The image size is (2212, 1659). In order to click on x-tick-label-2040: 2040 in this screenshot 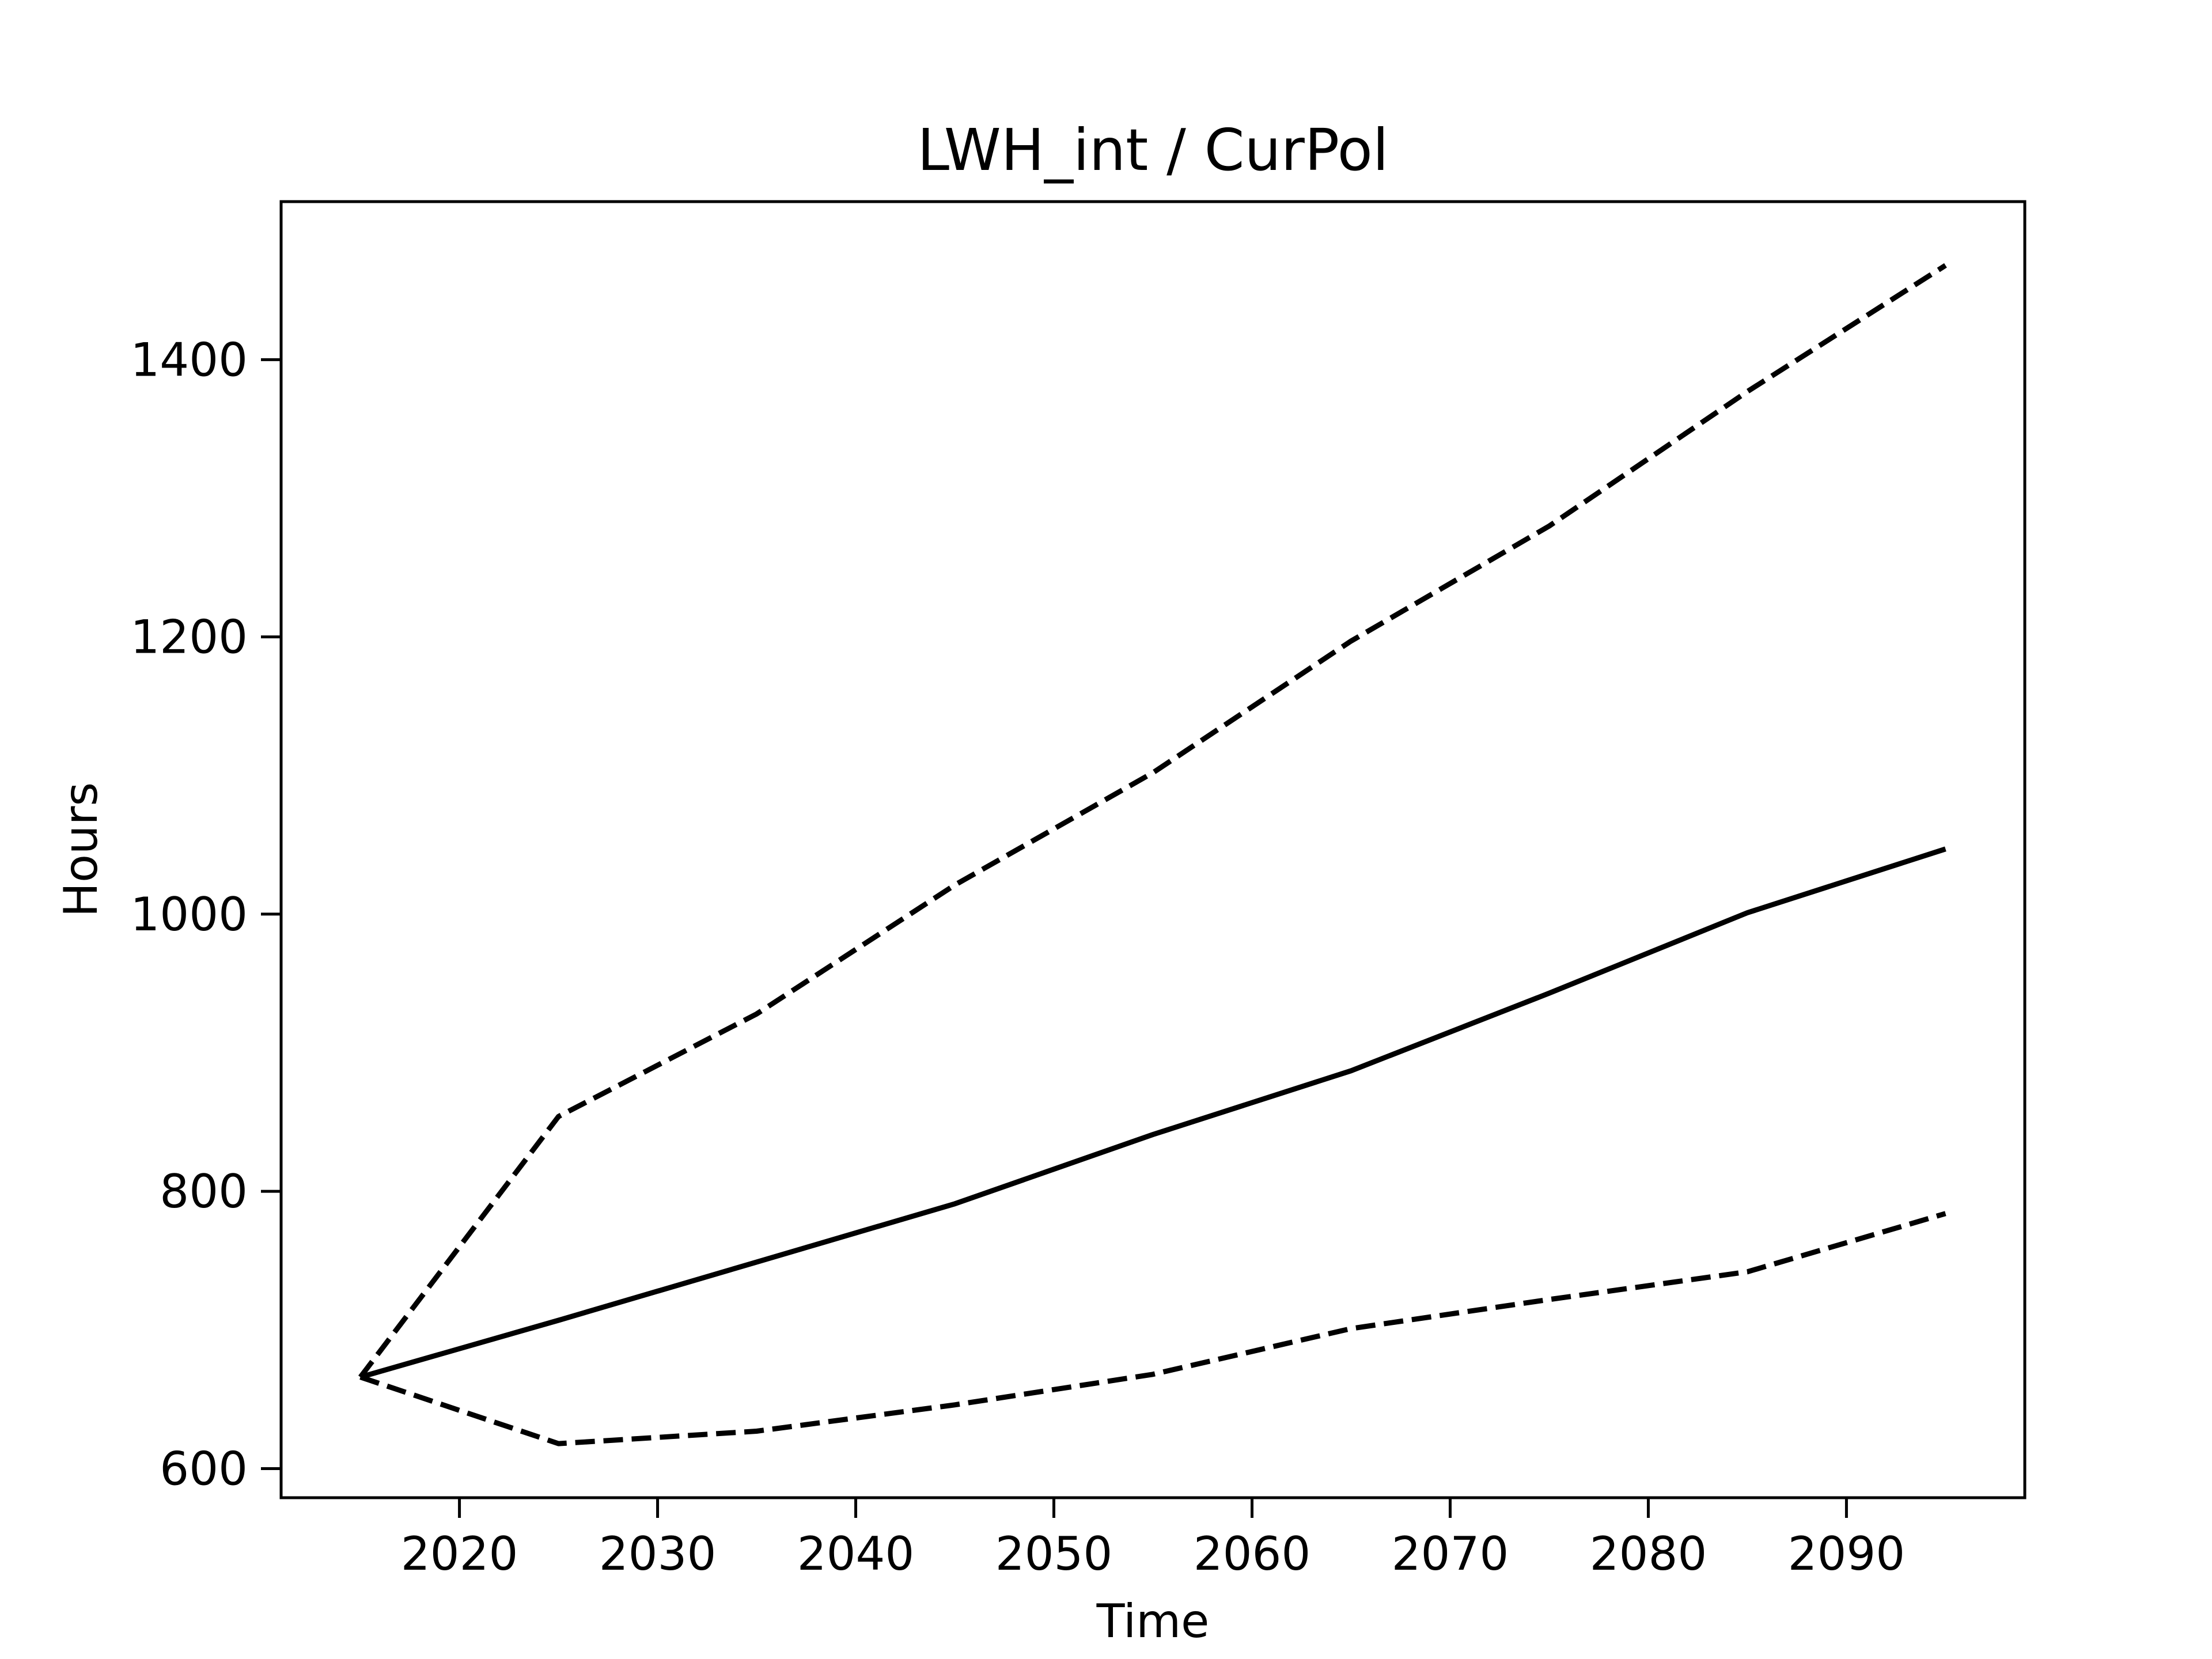, I will do `click(856, 1554)`.